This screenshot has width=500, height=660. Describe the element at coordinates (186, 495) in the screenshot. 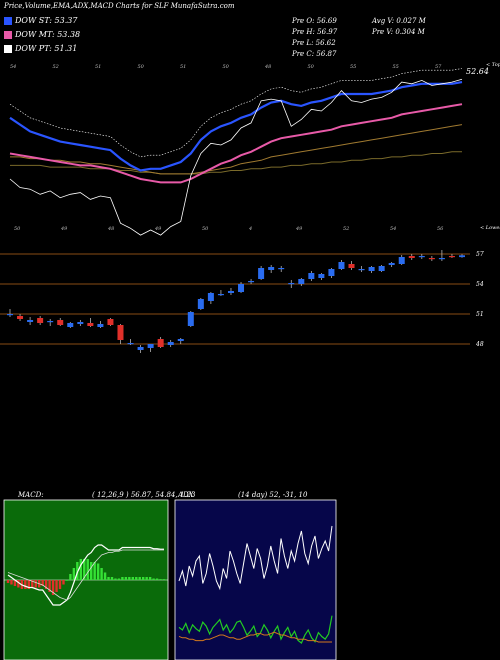

I see `adx-label: ADX` at that location.